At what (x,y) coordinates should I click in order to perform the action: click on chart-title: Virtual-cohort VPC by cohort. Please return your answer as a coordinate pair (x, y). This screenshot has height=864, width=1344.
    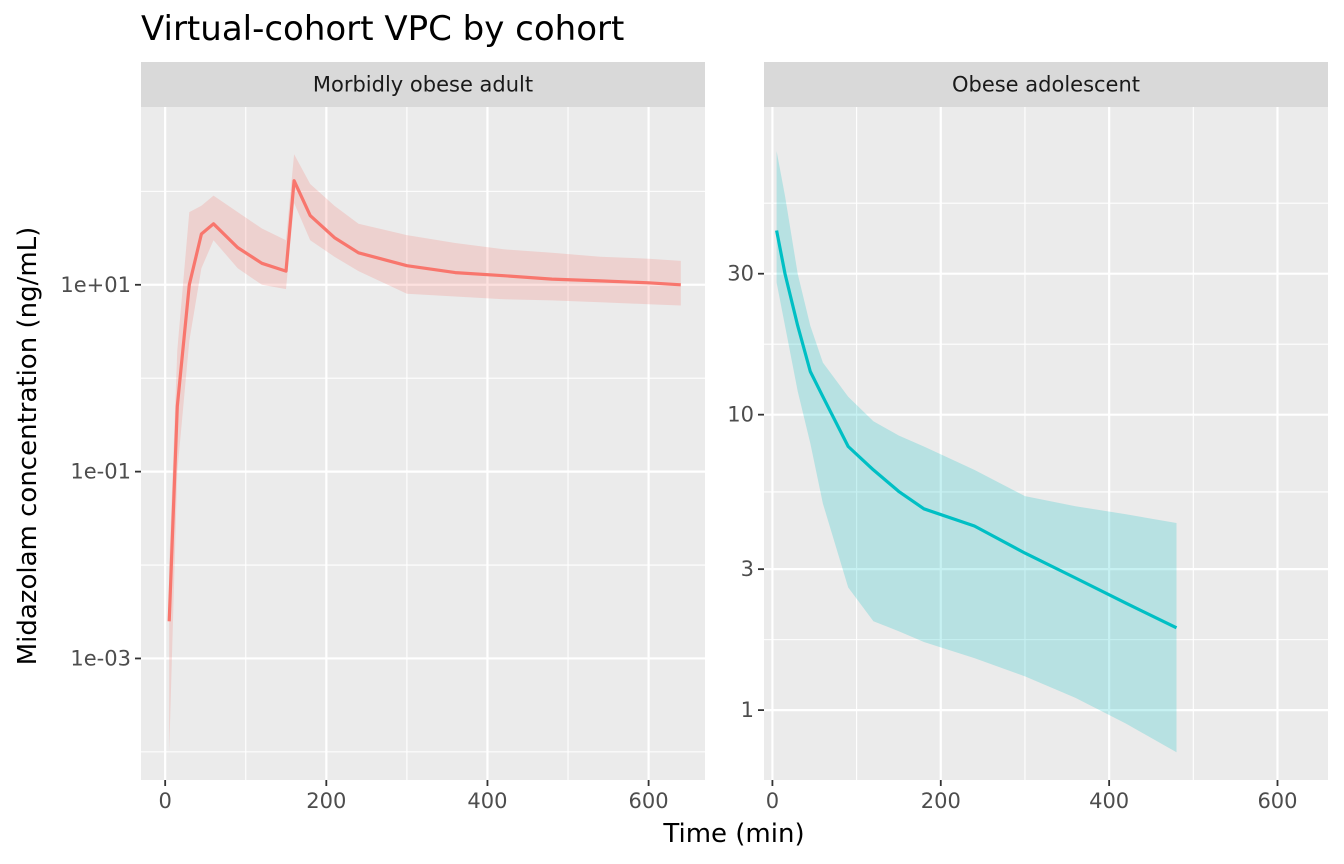
    Looking at the image, I should click on (382, 29).